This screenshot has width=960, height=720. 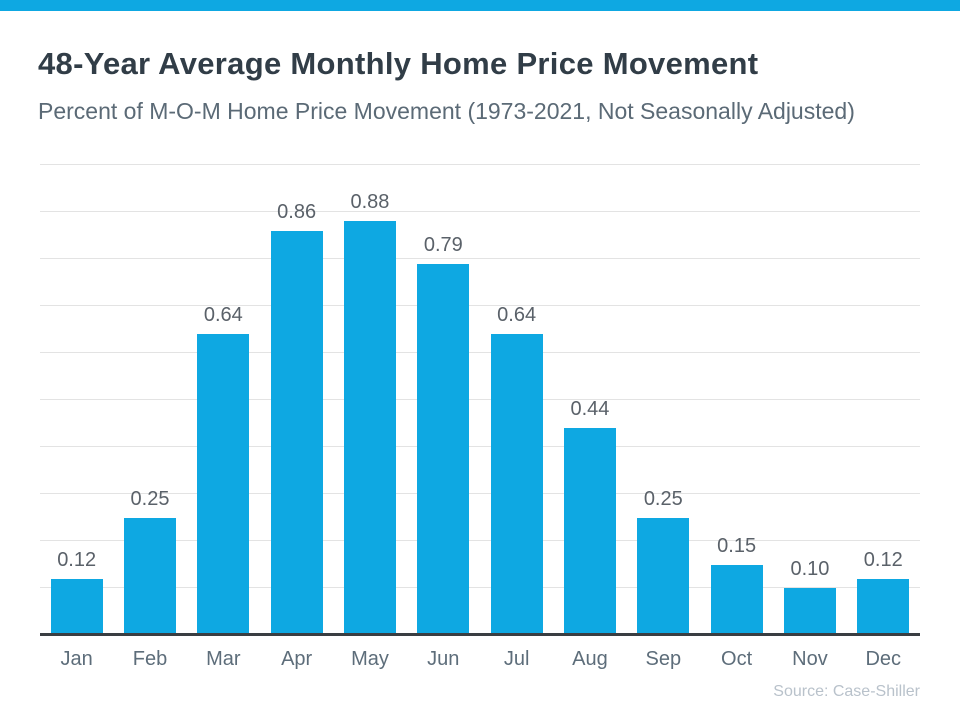 I want to click on bar-value-label: 0.86, so click(x=297, y=211).